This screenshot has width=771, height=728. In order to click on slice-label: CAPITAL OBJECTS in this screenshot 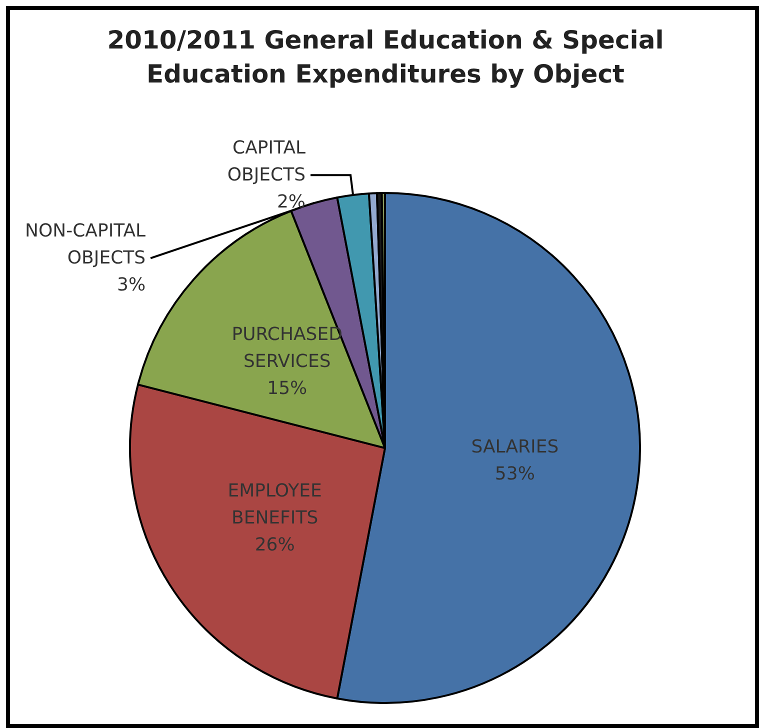, I will do `click(266, 162)`.